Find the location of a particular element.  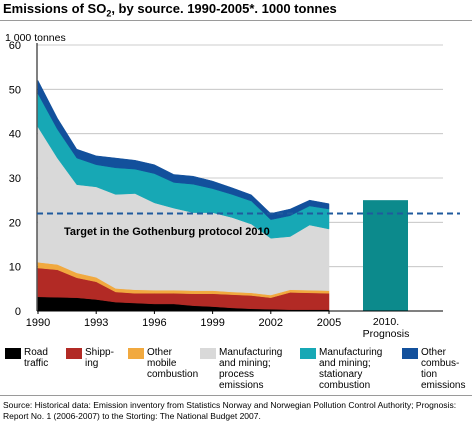

x-tick-label: 1990 is located at coordinates (38, 323).